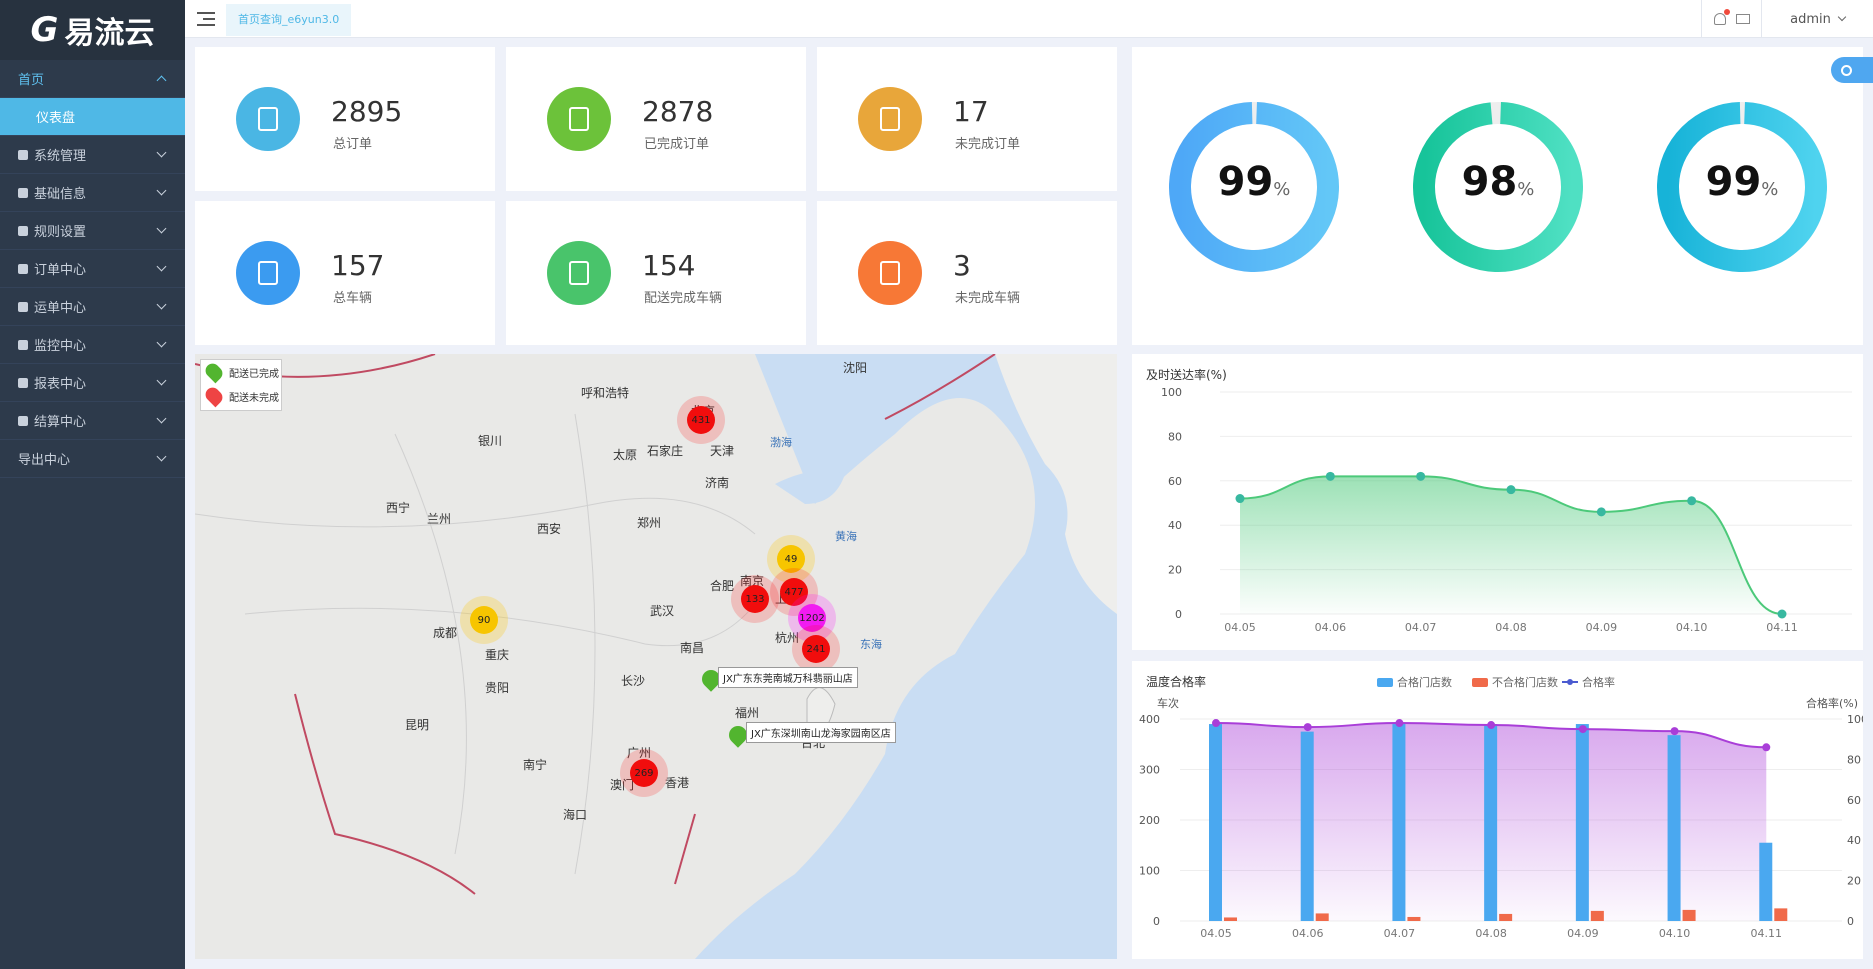  What do you see at coordinates (791, 559) in the screenshot?
I see `map-cluster: 49` at bounding box center [791, 559].